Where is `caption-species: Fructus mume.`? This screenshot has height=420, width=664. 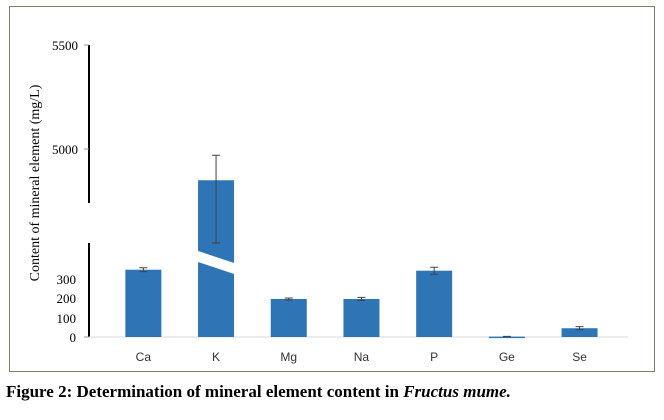 caption-species: Fructus mume. is located at coordinates (457, 391).